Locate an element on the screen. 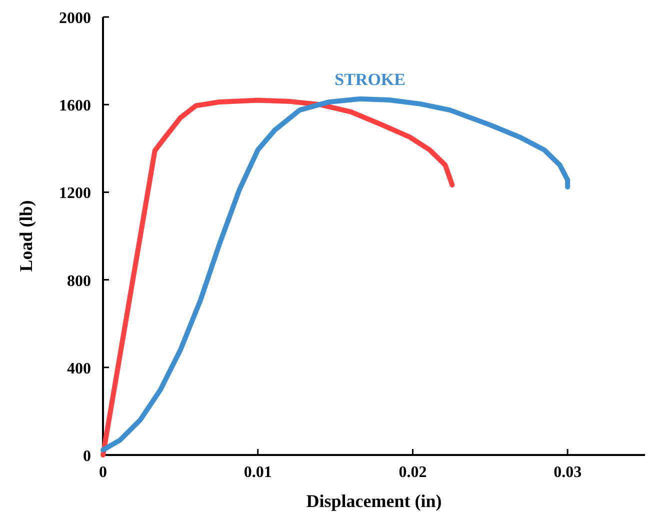 The image size is (647, 525). x-tick-label: 0.02 is located at coordinates (412, 472).